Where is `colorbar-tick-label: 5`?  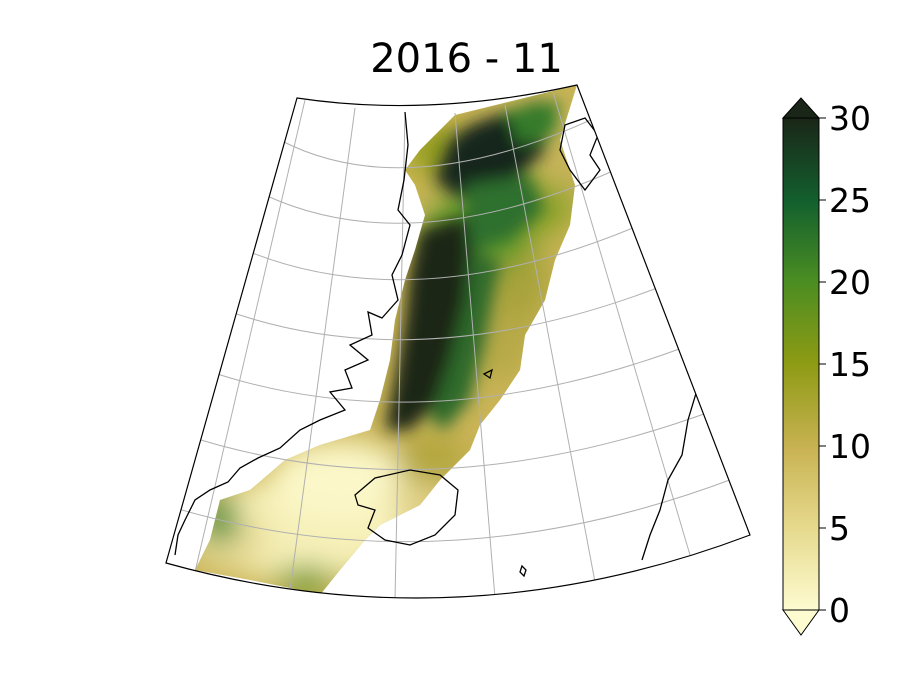 colorbar-tick-label: 5 is located at coordinates (839, 528).